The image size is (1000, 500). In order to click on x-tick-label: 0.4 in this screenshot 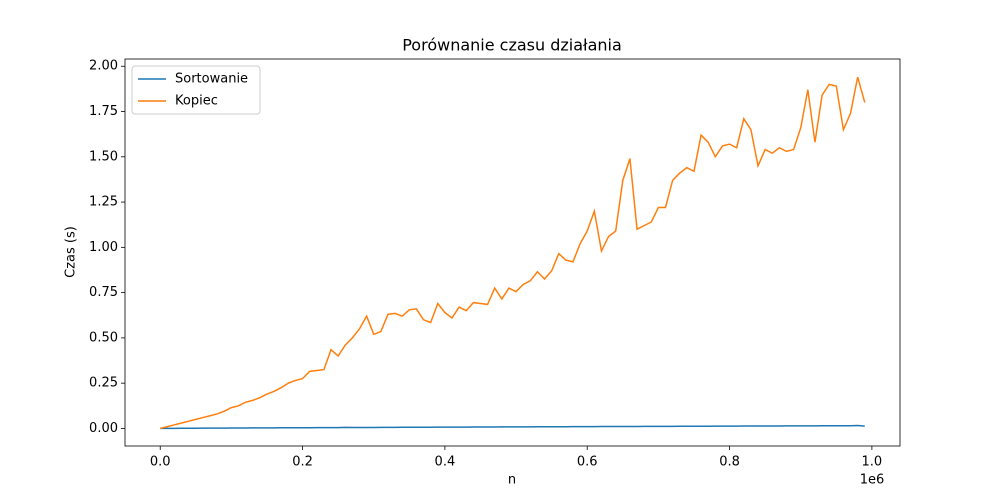, I will do `click(445, 462)`.